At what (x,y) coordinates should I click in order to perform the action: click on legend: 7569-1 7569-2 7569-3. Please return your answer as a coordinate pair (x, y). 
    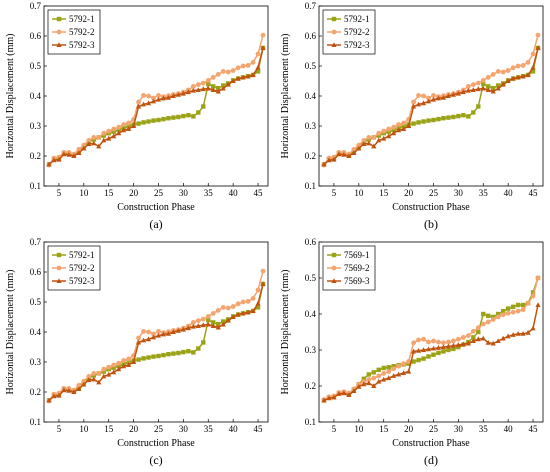
    Looking at the image, I should click on (349, 268).